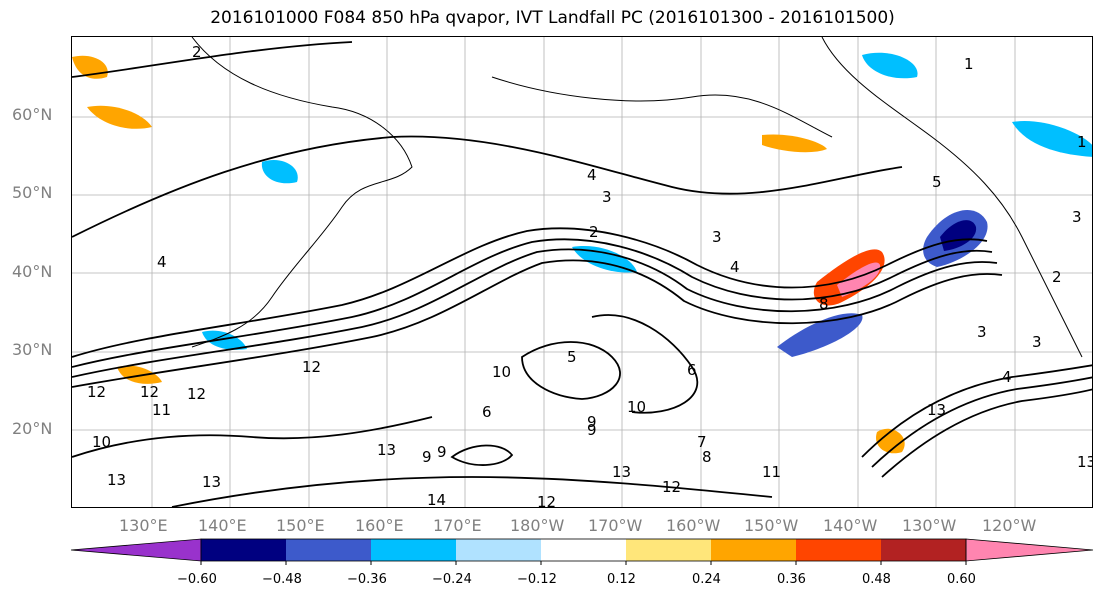 The width and height of the screenshot is (1105, 601). I want to click on lon-label-170e: 170°E, so click(457, 525).